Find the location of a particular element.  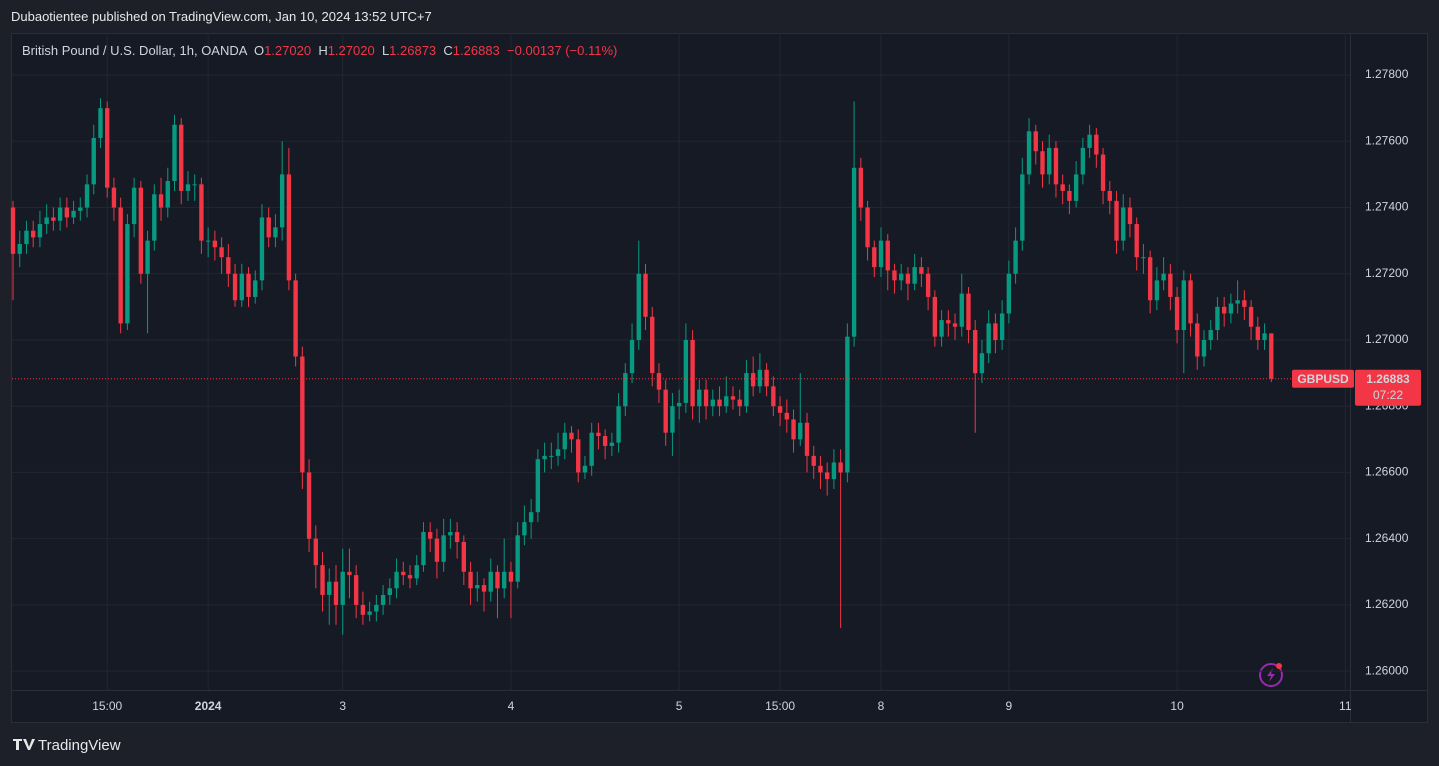

x-tick-label: 10 is located at coordinates (1177, 706).